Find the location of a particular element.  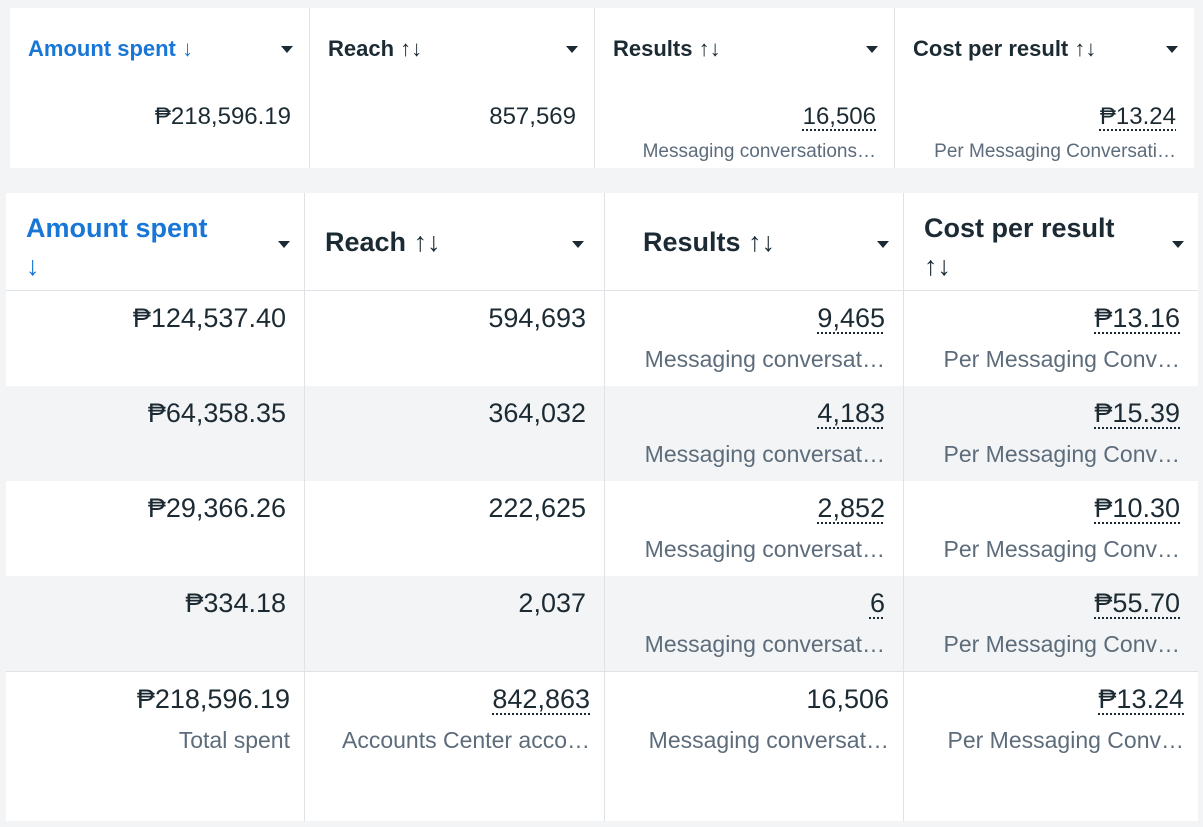

reach-value: 364,032 is located at coordinates (537, 413).